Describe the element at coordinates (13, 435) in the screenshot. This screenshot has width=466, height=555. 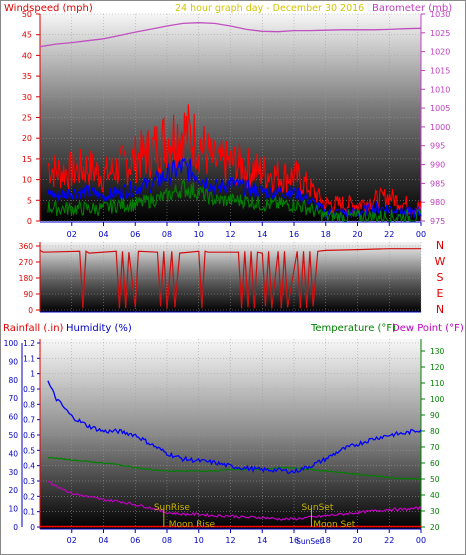
I see `humidity-axis: 0 10 20 30 40 50 60 70 80 90 100` at that location.